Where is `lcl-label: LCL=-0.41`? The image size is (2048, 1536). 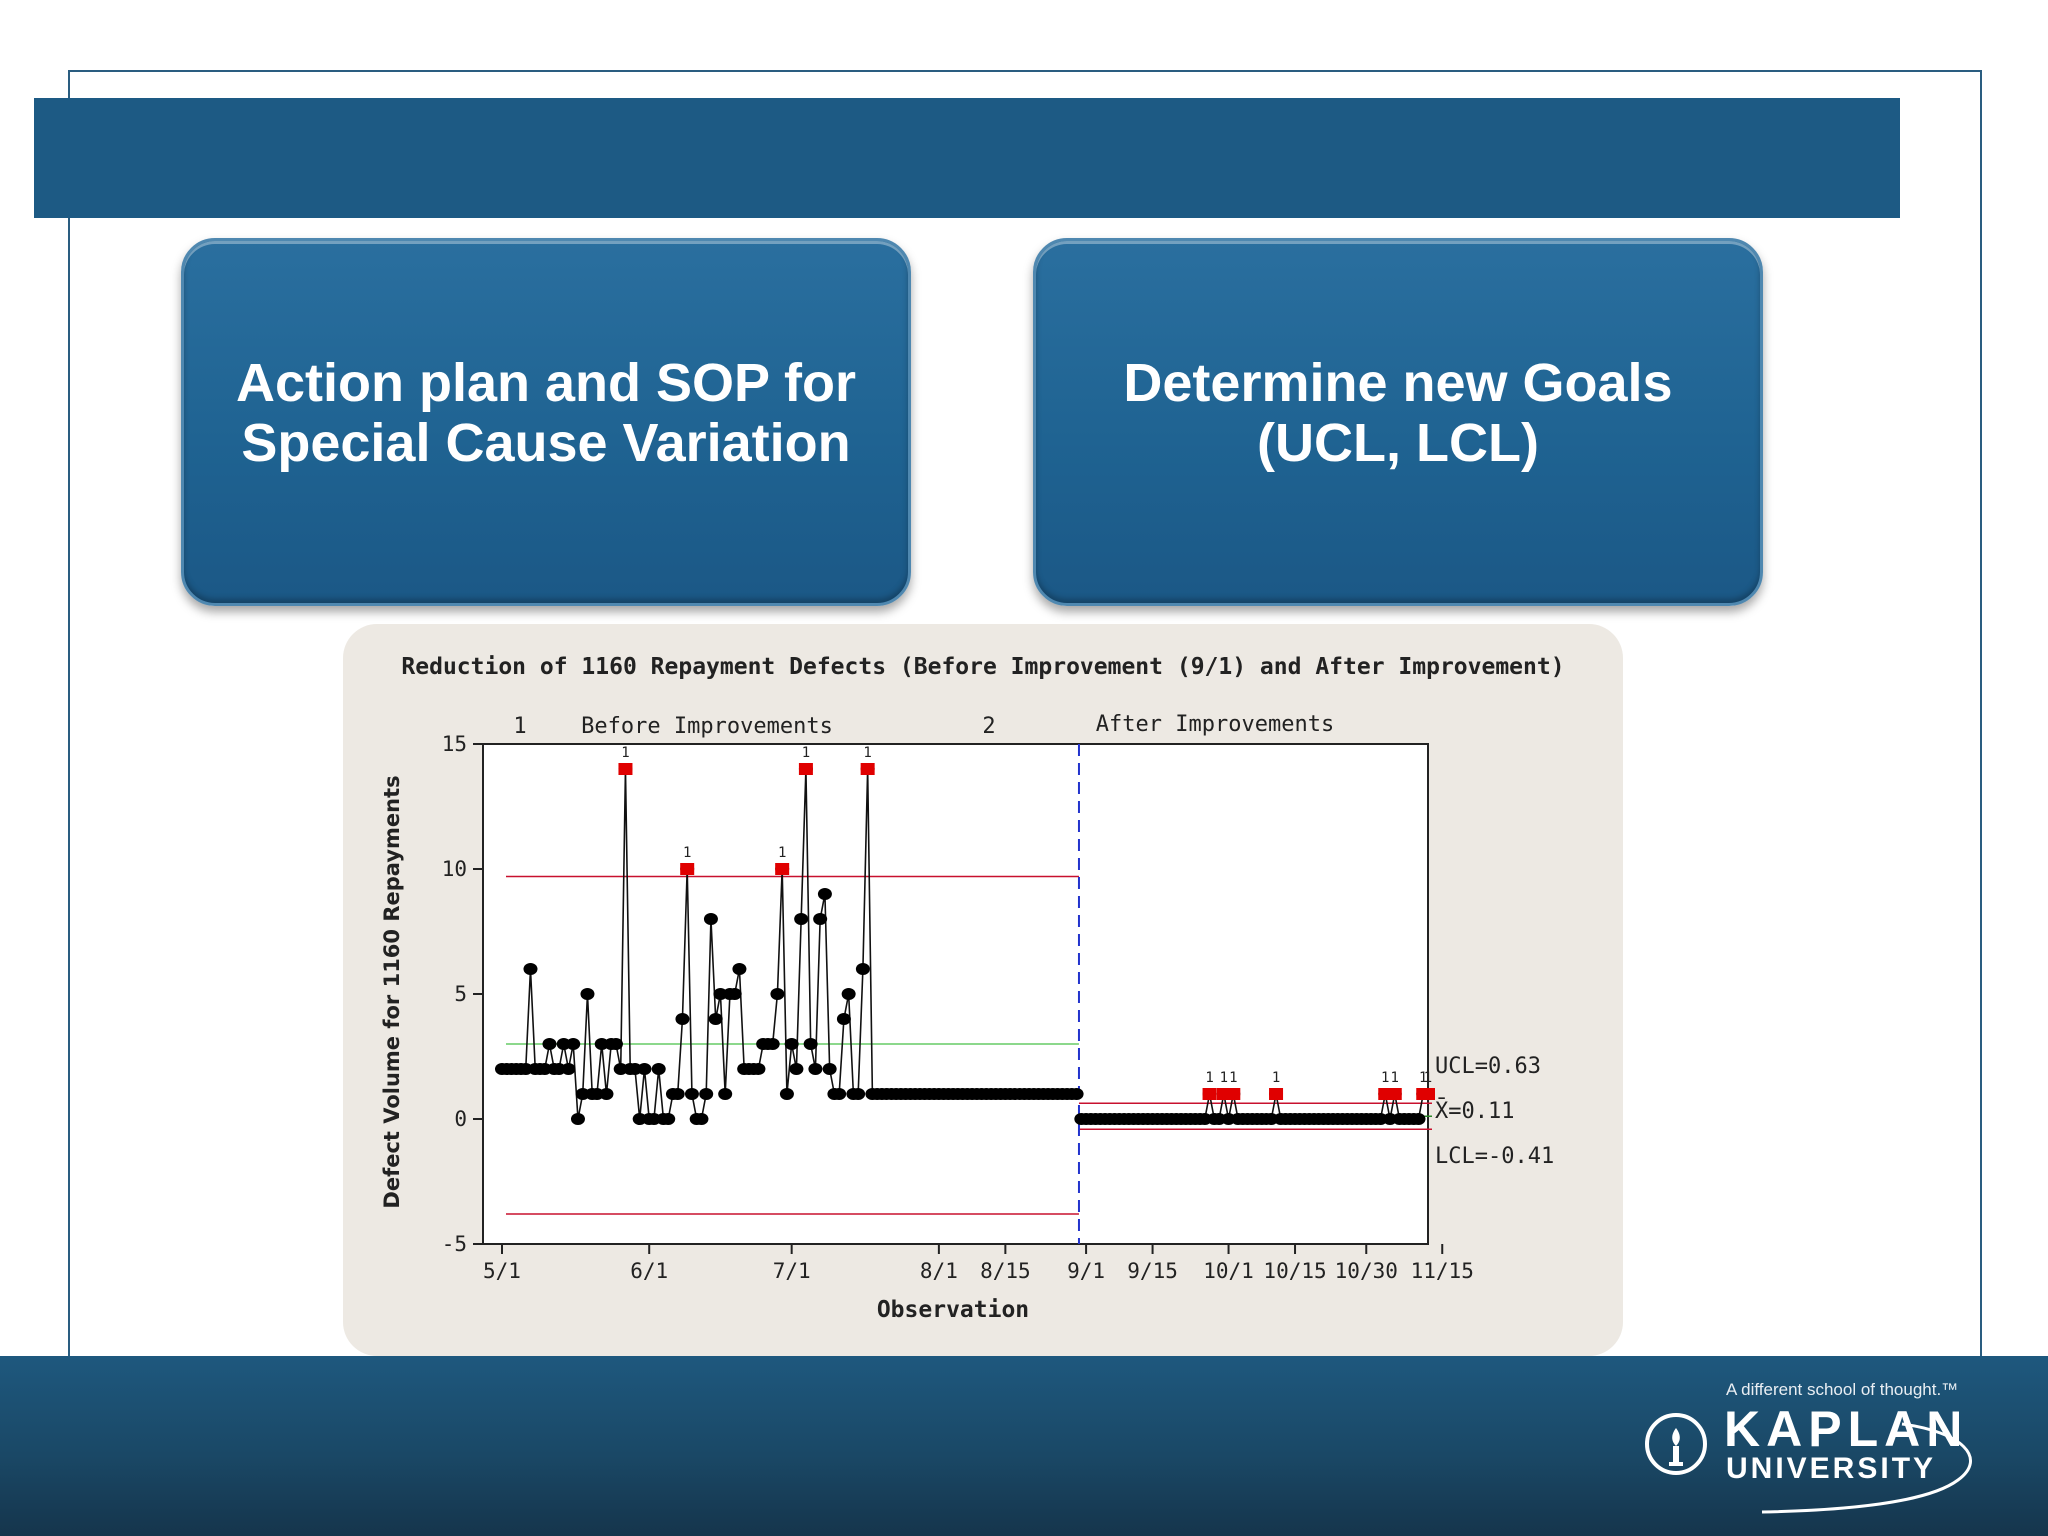
lcl-label: LCL=-0.41 is located at coordinates (1494, 1156).